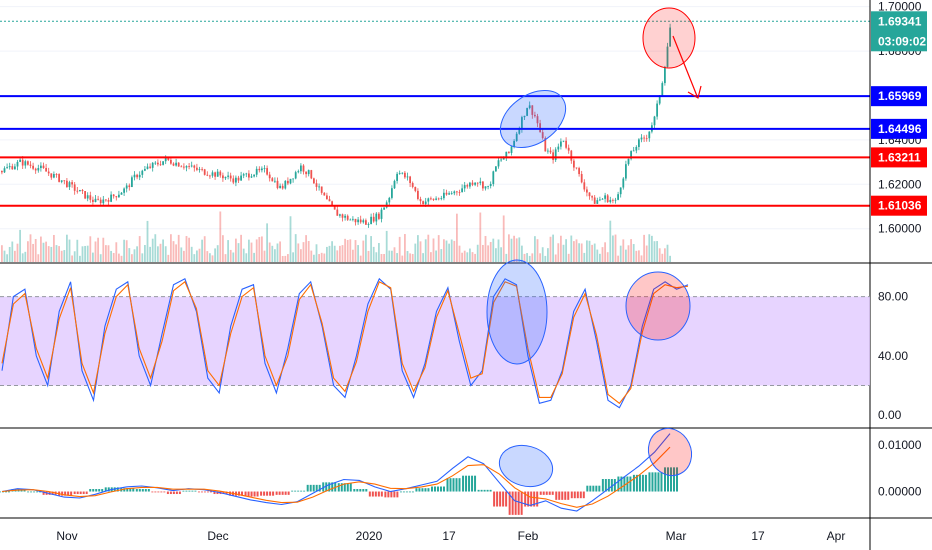  What do you see at coordinates (670, 451) in the screenshot?
I see `ellipse-macd-red` at bounding box center [670, 451].